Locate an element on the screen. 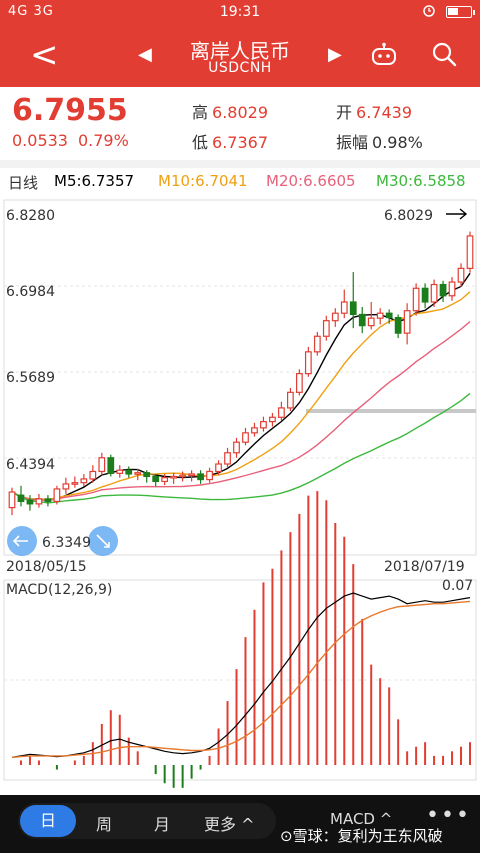 Image resolution: width=480 pixels, height=853 pixels. page-title: 离岸人民币 is located at coordinates (240, 51).